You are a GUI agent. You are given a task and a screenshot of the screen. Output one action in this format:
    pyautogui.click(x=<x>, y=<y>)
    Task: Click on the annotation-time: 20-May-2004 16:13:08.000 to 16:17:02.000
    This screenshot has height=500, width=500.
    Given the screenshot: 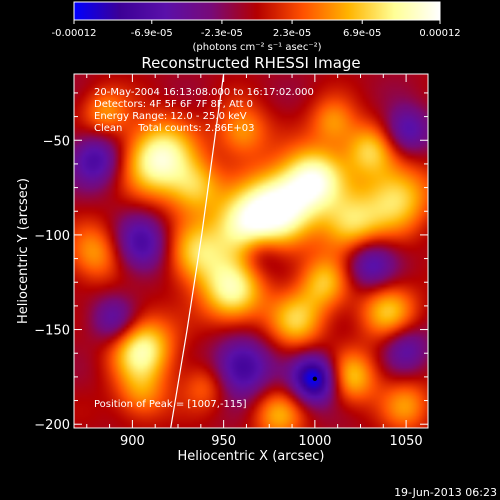 What is the action you would take?
    pyautogui.click(x=204, y=92)
    